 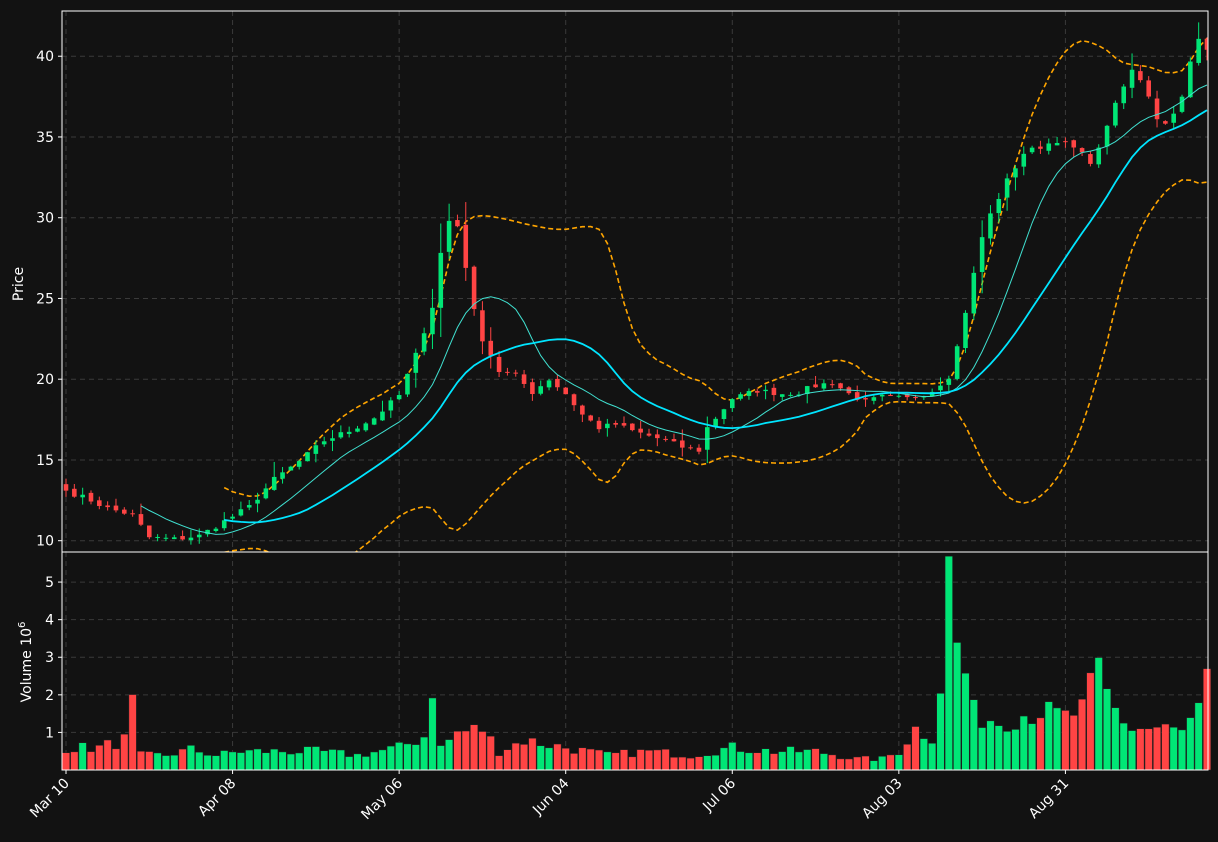 What do you see at coordinates (45, 57) in the screenshot?
I see `price-tick-label: 40` at bounding box center [45, 57].